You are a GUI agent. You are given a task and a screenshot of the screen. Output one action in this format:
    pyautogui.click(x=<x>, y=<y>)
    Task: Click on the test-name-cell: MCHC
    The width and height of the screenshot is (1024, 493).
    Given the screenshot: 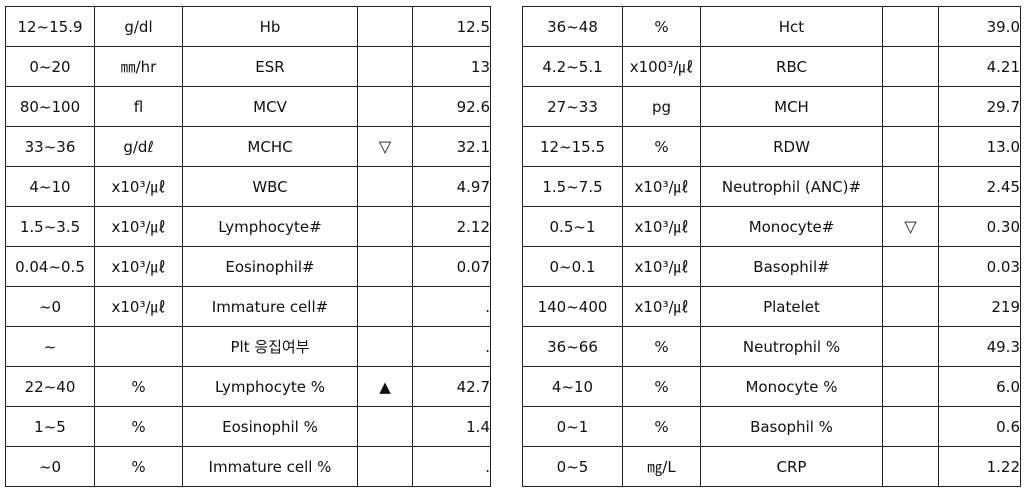 What is the action you would take?
    pyautogui.click(x=270, y=146)
    